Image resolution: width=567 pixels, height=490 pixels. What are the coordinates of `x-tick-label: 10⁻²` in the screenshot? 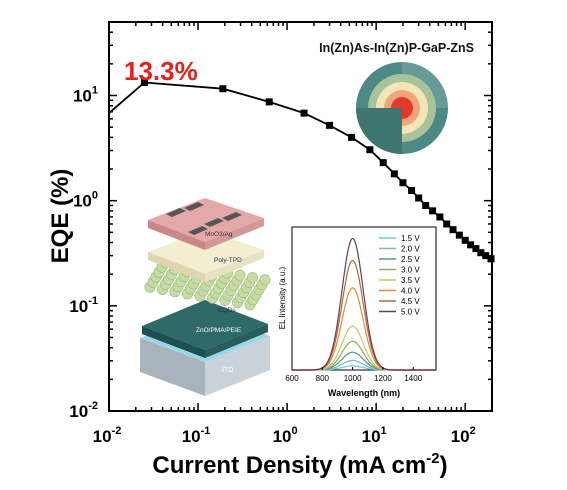 It's located at (107, 435).